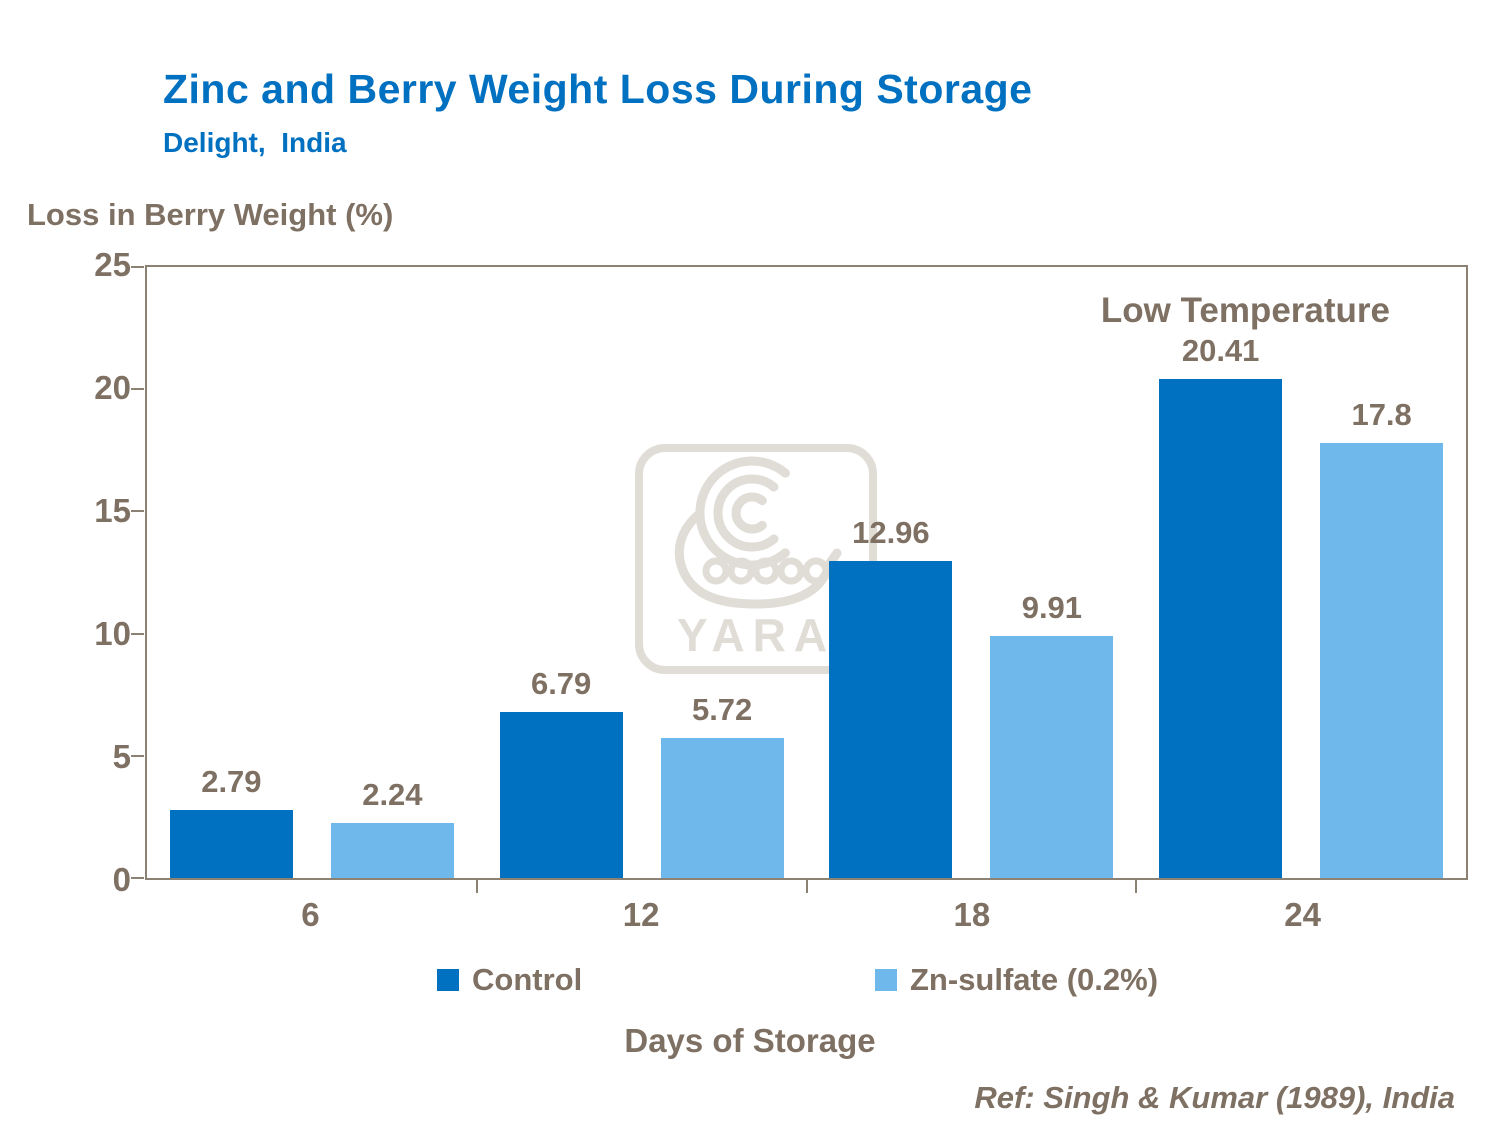  What do you see at coordinates (641, 914) in the screenshot?
I see `x-tick-label: 12` at bounding box center [641, 914].